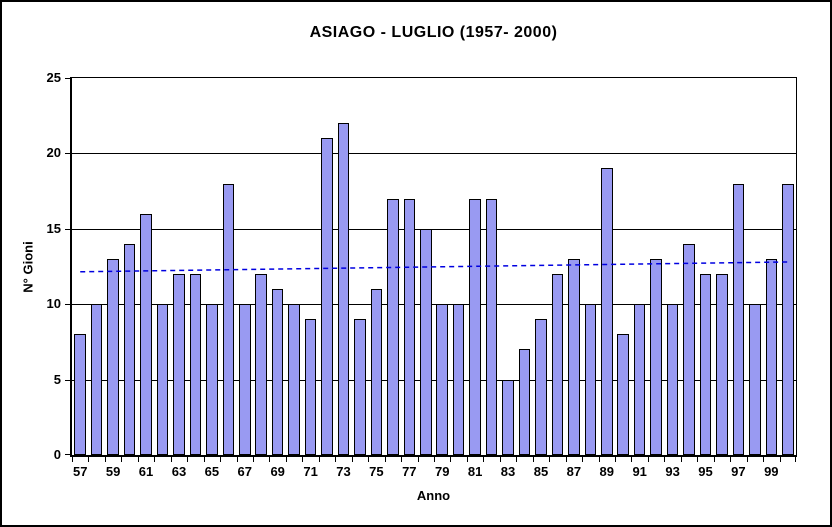 This screenshot has width=832, height=527. Describe the element at coordinates (376, 471) in the screenshot. I see `x-axis-tick-label: 75` at that location.